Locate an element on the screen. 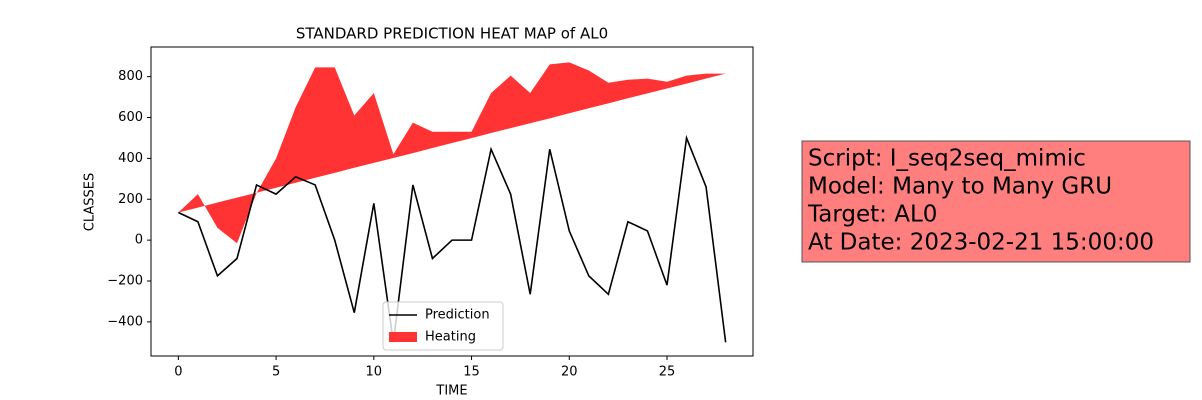 The image size is (1202, 400). info-line: At Date: 2023-02-21 15:00:00 is located at coordinates (981, 243).